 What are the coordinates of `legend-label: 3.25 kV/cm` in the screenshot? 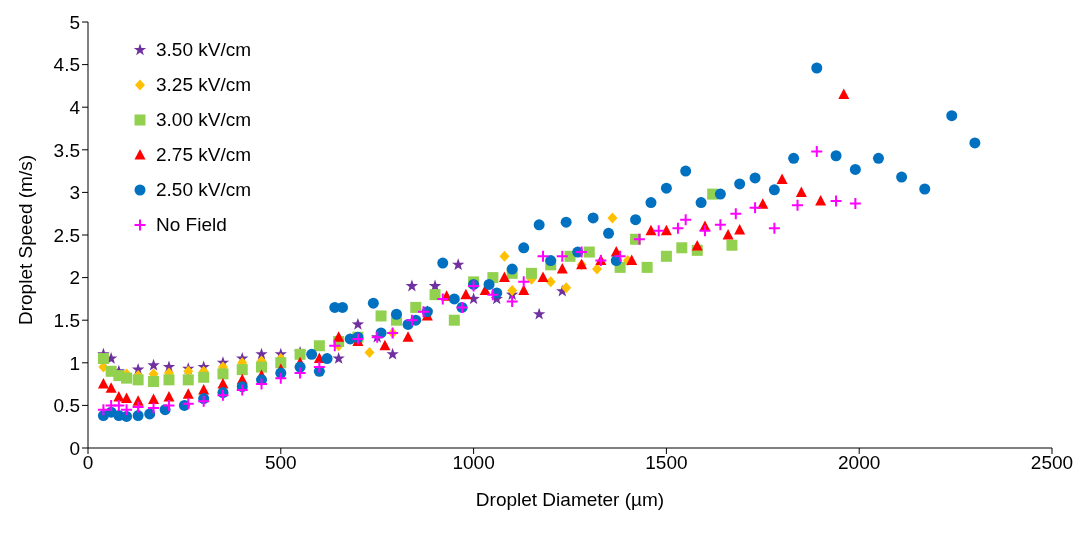 It's located at (204, 84).